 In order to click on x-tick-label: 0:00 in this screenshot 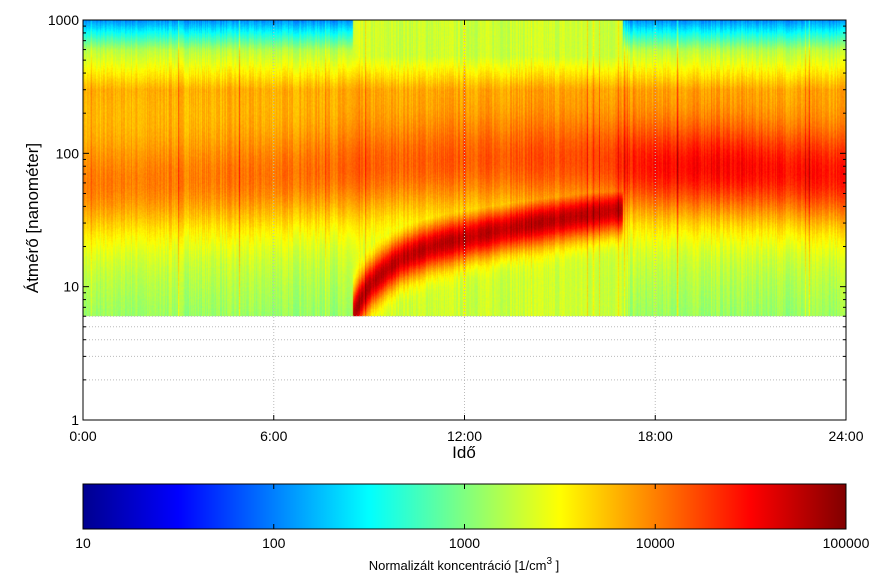, I will do `click(82, 436)`.